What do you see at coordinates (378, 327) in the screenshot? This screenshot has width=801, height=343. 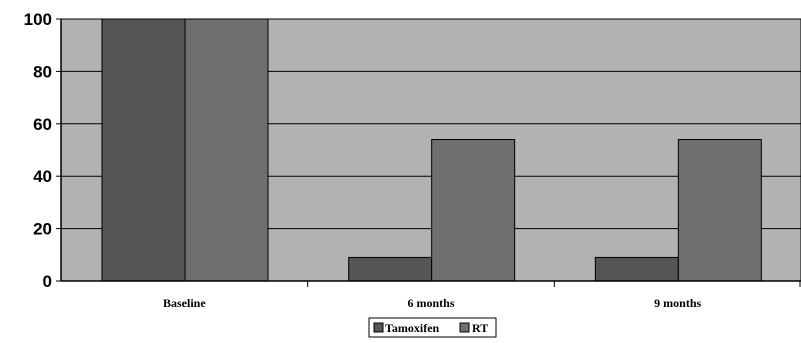 I see `legend-swatch-tamoxifen` at bounding box center [378, 327].